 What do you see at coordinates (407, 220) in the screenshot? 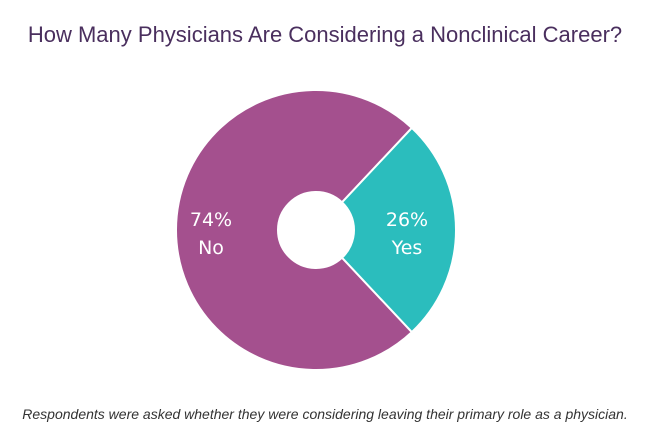
I see `slice-value-label-yes: 26%` at bounding box center [407, 220].